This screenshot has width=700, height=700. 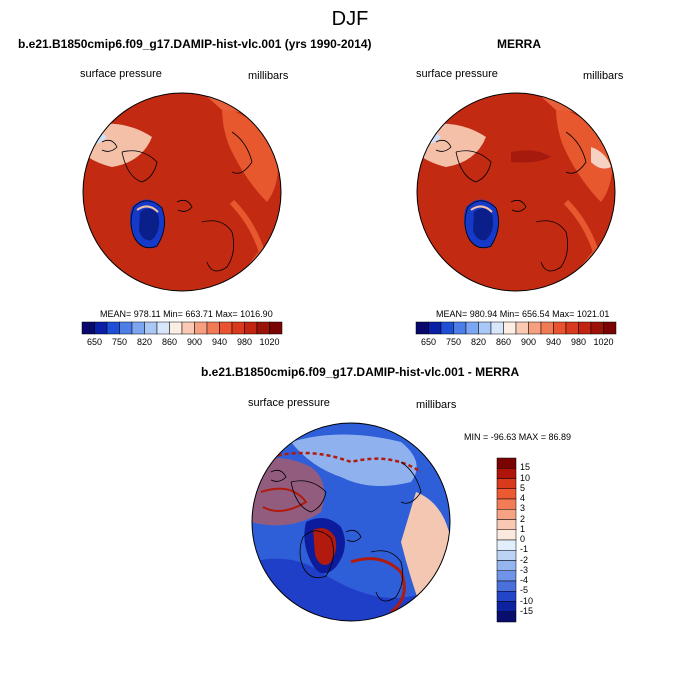 I want to click on panel-obs-stats: MEAN= 980.94 Min= 656.54 Max= 1021.01, so click(x=523, y=314).